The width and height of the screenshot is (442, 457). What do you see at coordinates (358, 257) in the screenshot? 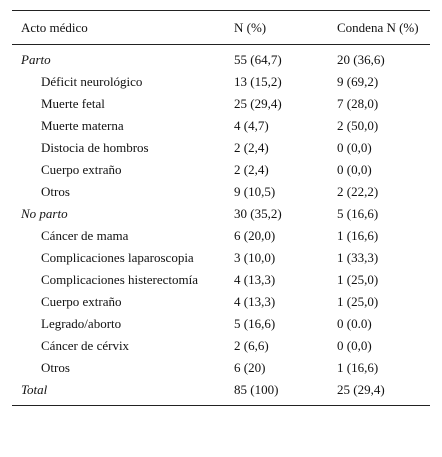
I see `table-cell: 1 (33,3)` at bounding box center [358, 257].